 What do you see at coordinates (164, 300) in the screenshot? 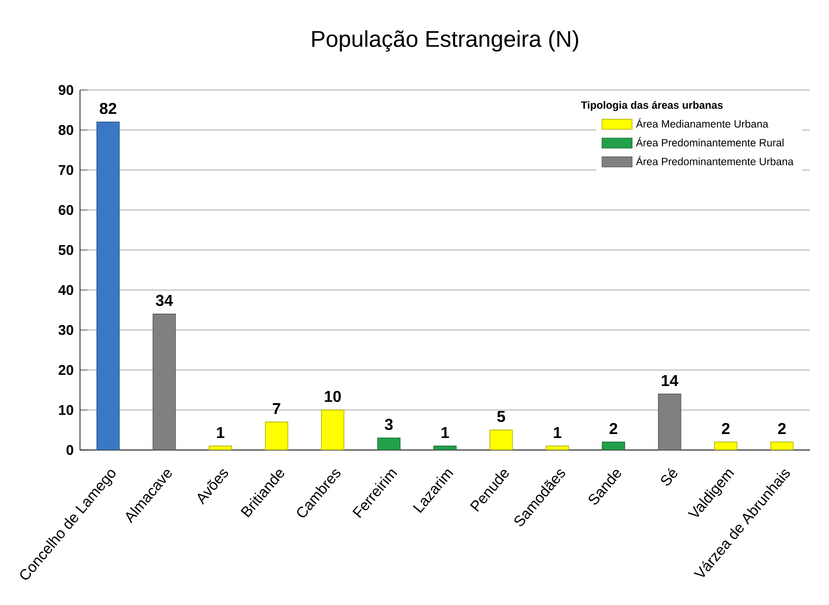
I see `data-label: 34` at bounding box center [164, 300].